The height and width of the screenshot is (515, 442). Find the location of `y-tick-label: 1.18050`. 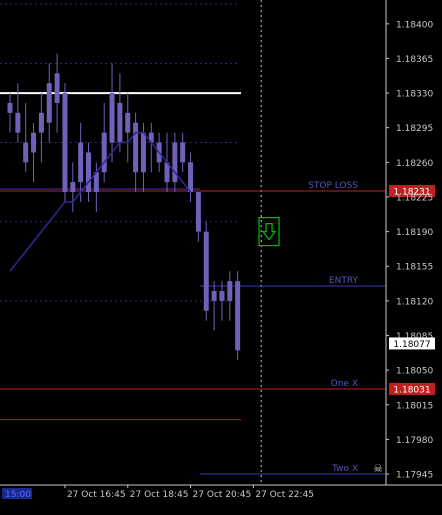

y-tick-label: 1.18050 is located at coordinates (414, 372).